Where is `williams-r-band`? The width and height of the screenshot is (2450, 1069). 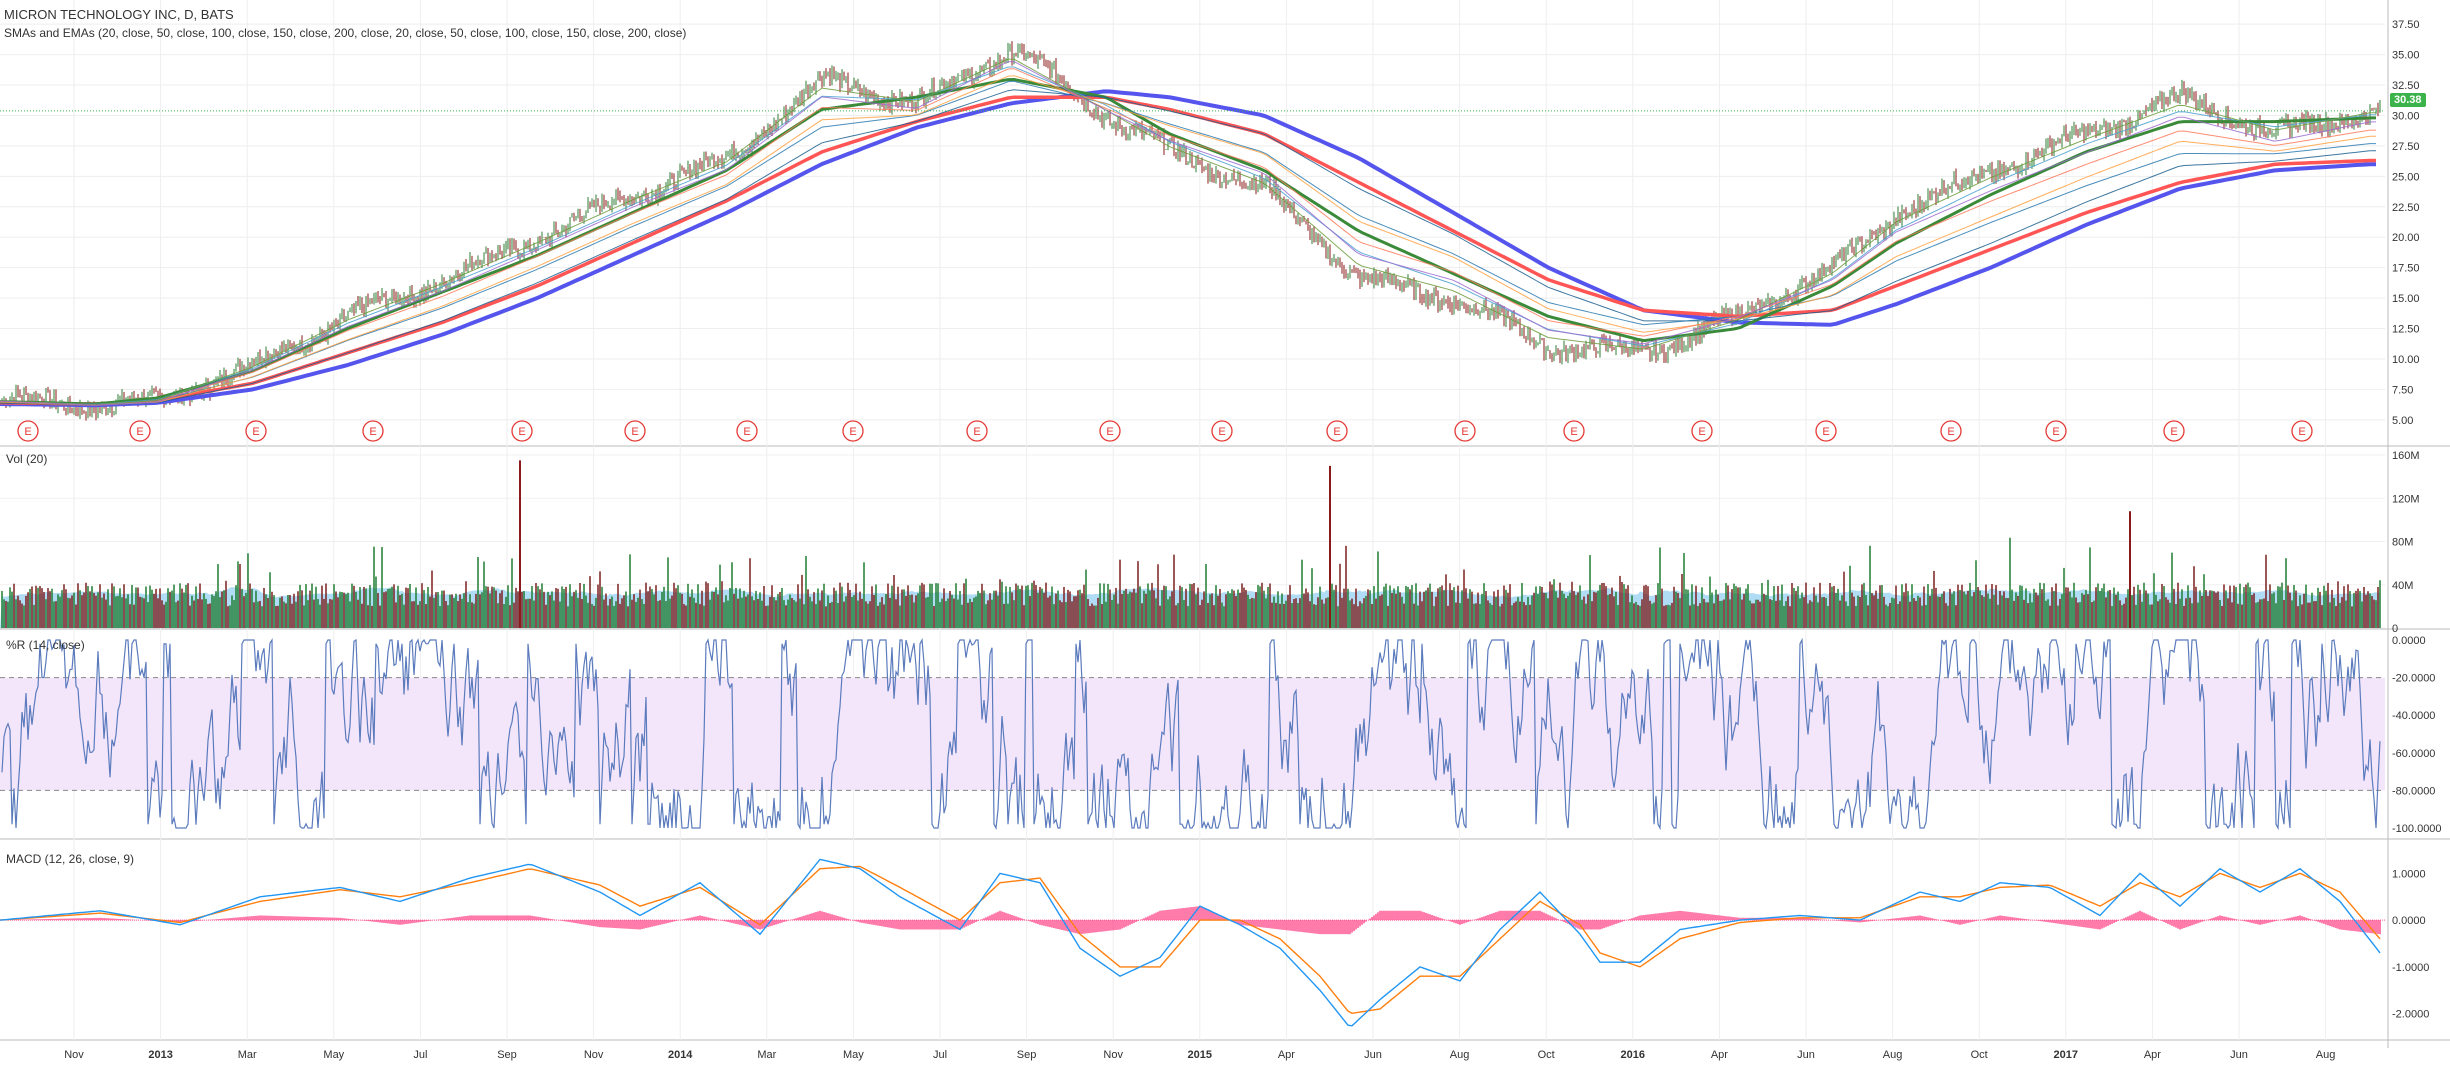
williams-r-band is located at coordinates (1192, 734).